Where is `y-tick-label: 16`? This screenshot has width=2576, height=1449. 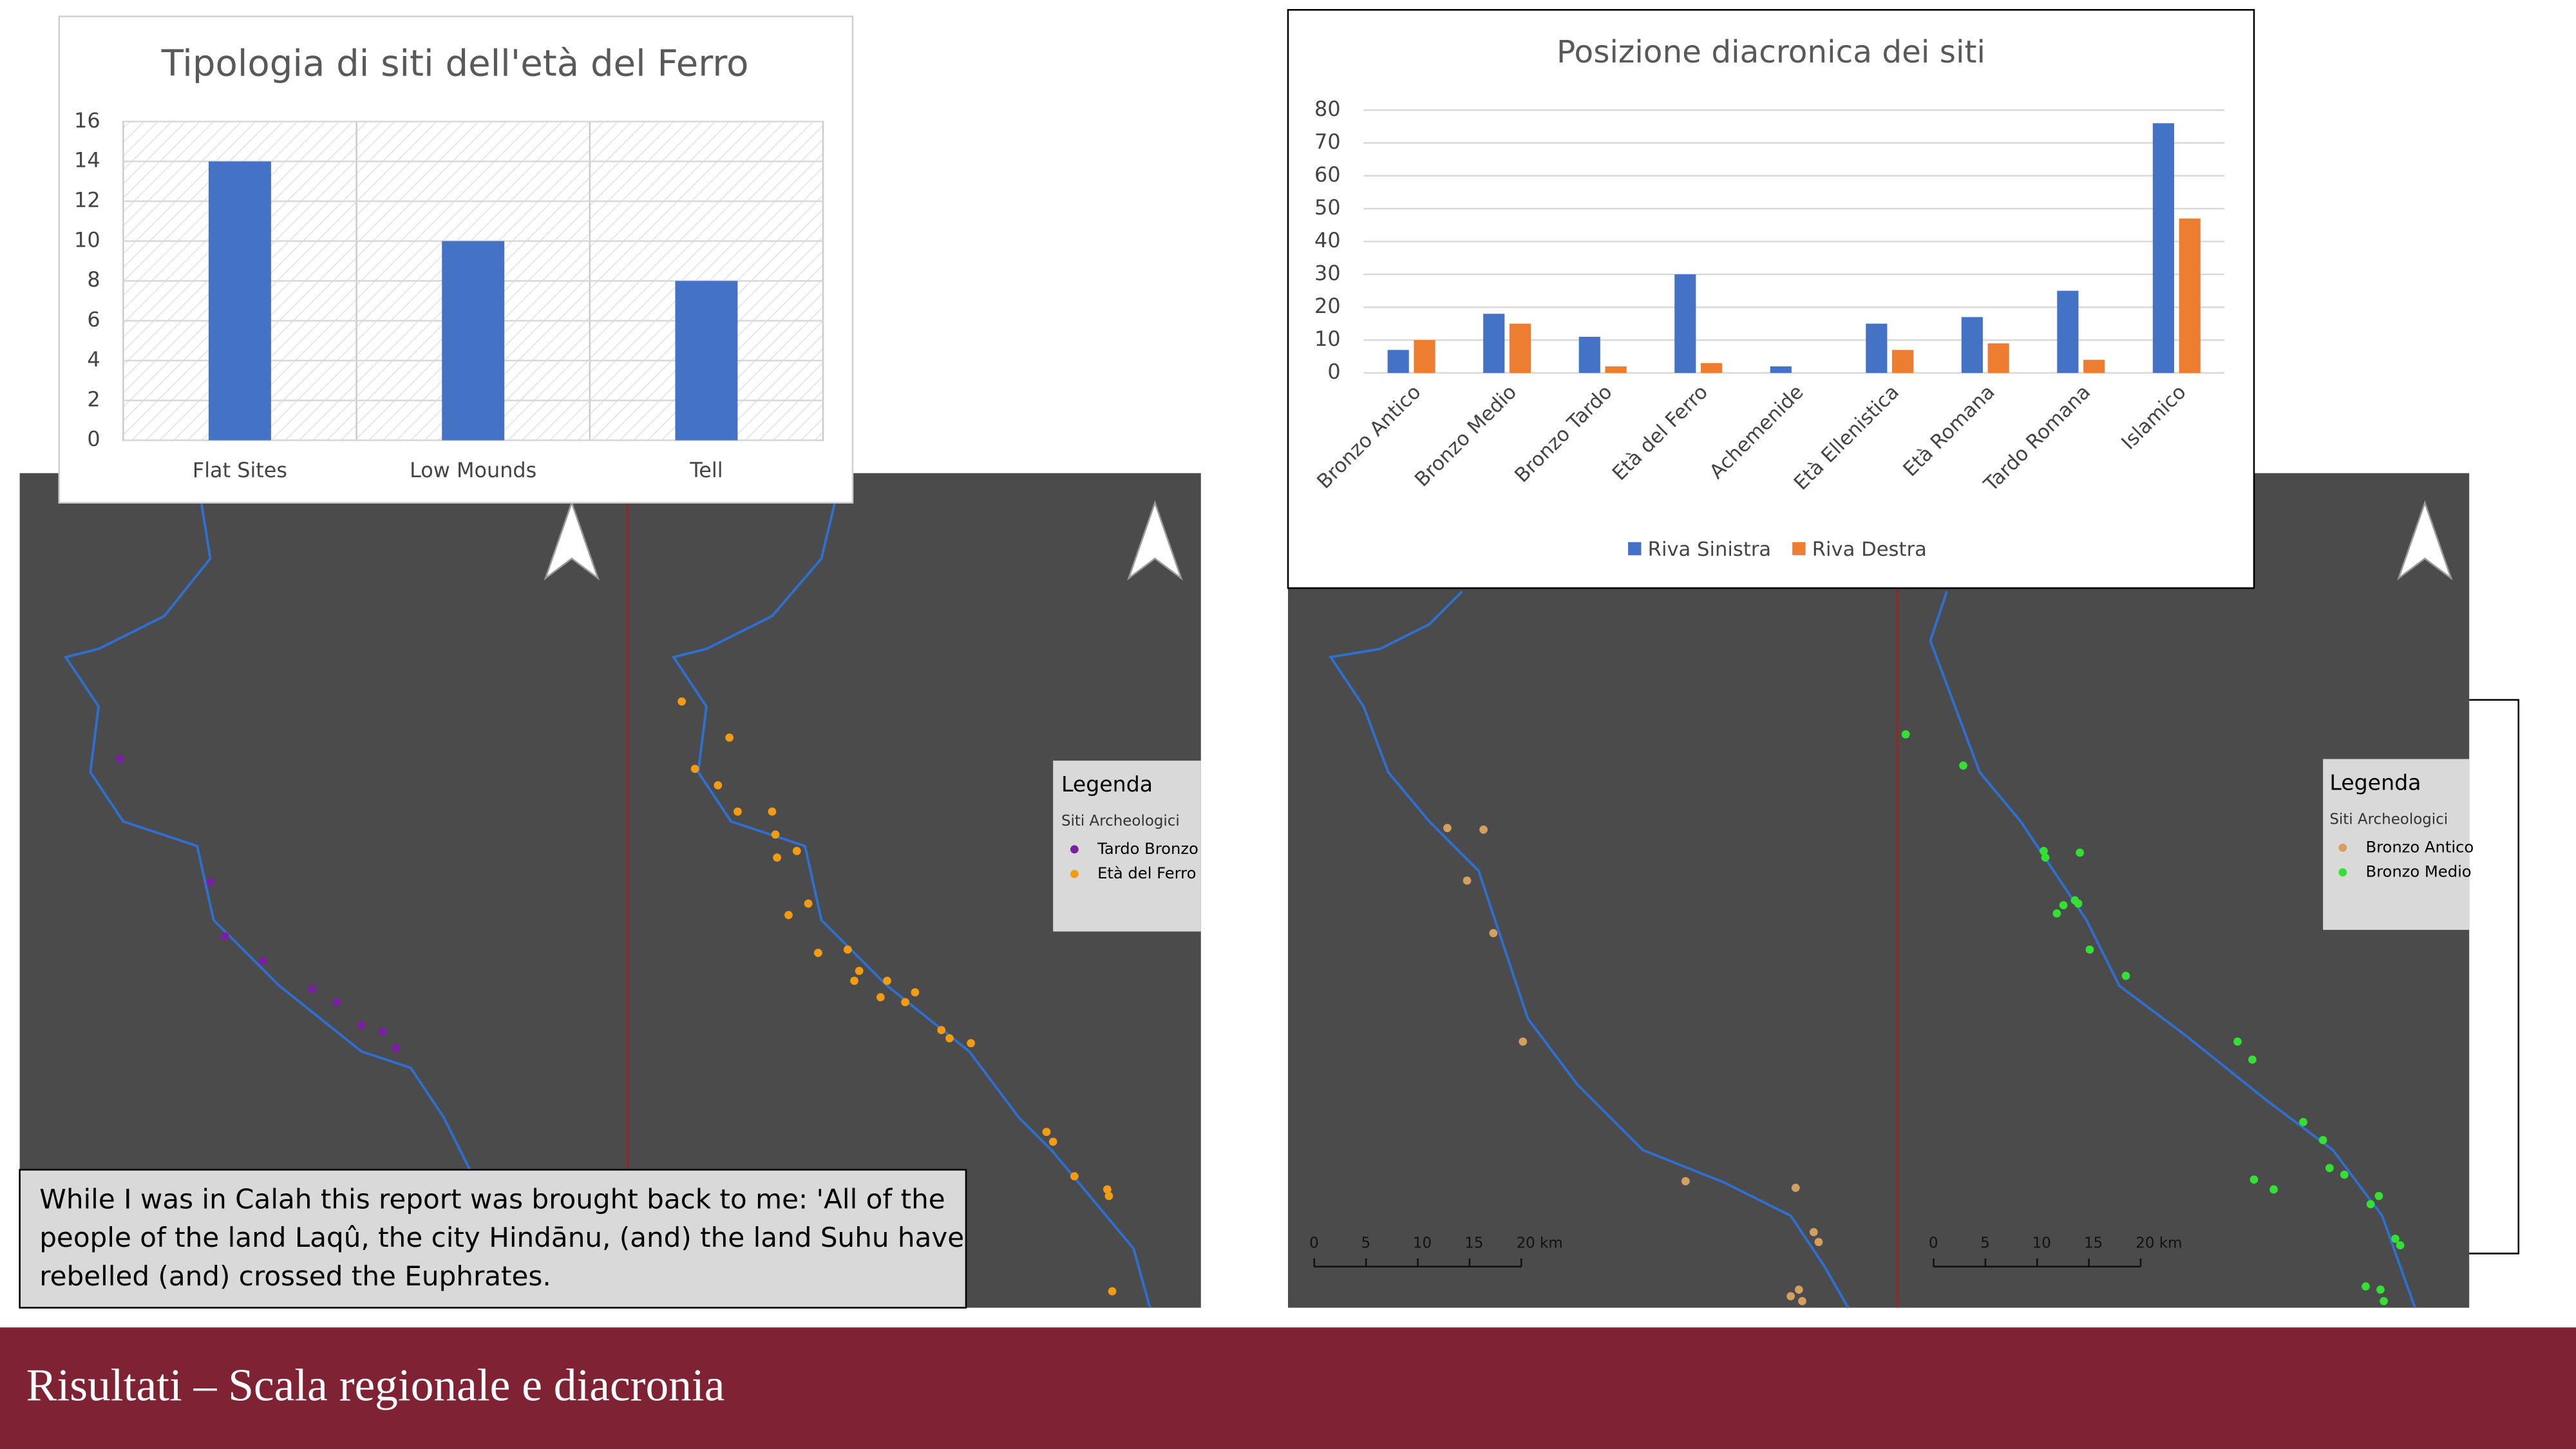 y-tick-label: 16 is located at coordinates (87, 120).